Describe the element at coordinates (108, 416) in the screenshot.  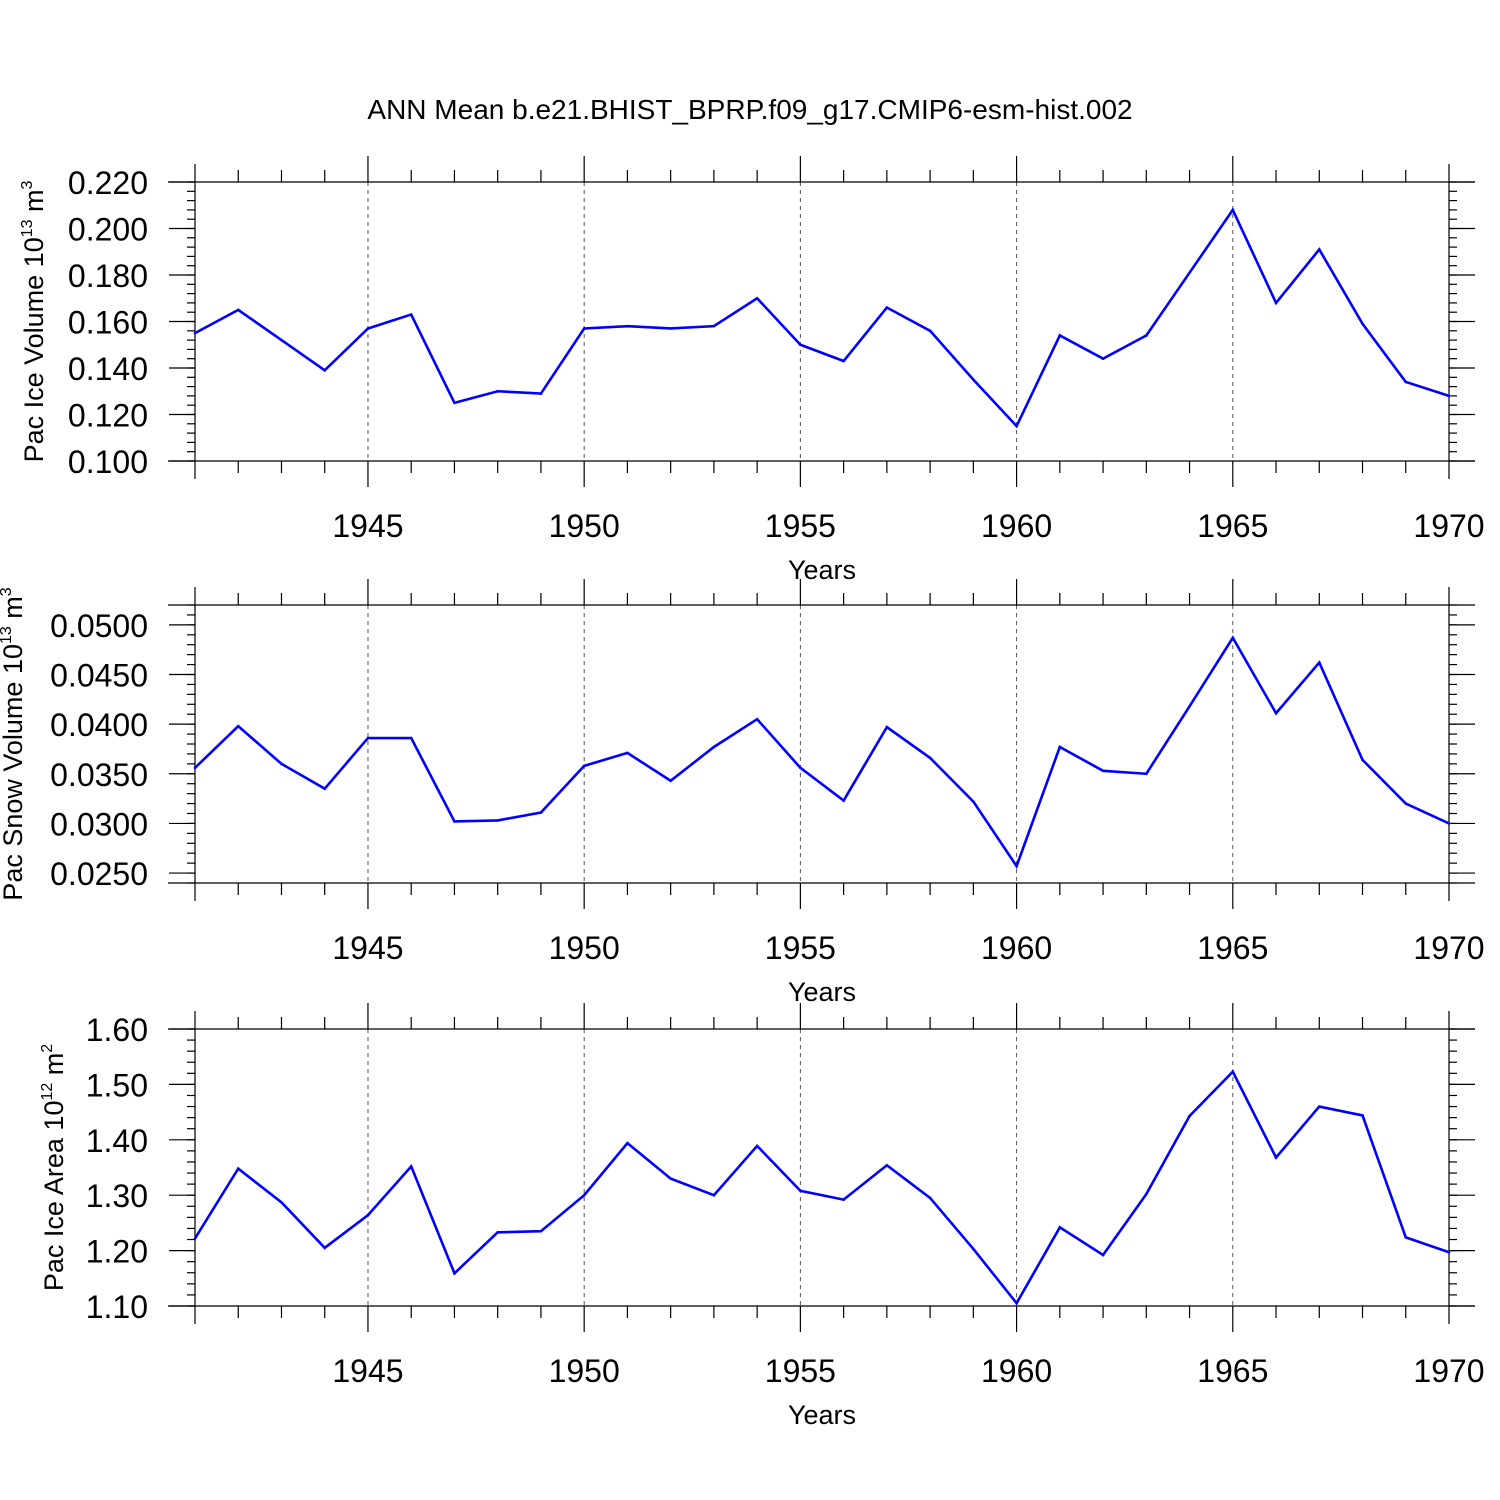
I see `y-tick-label: 0.120` at that location.